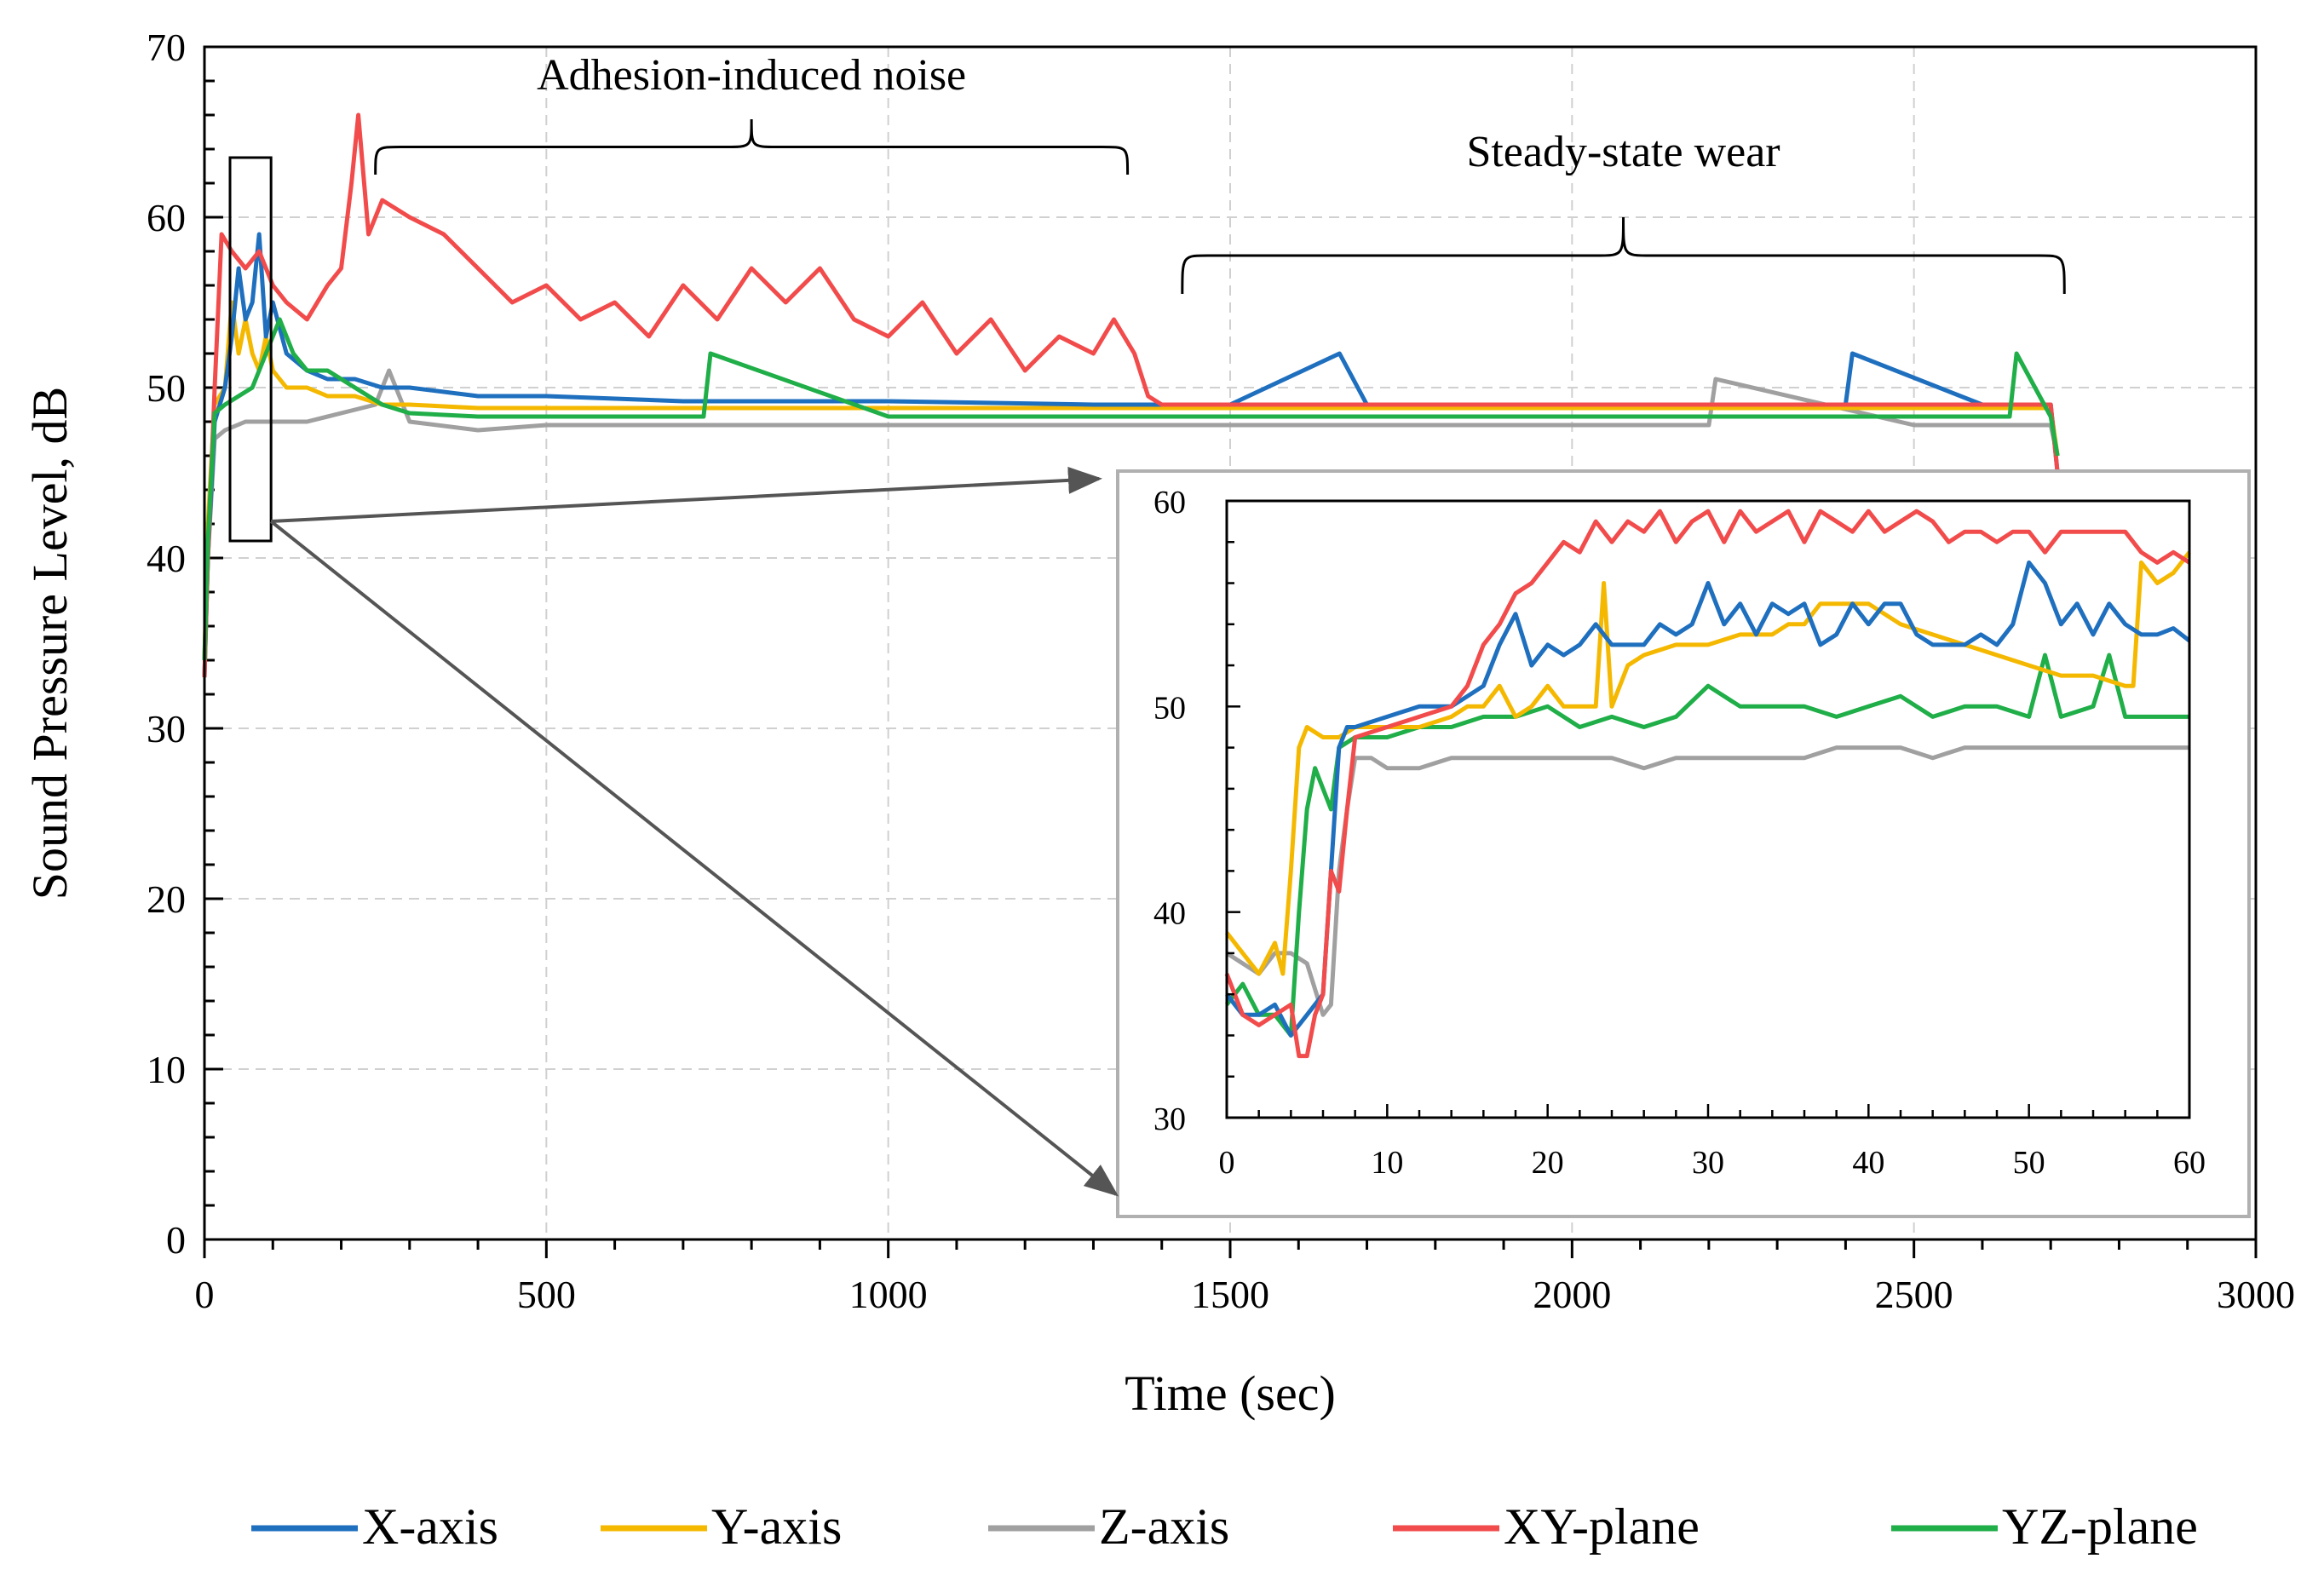 The width and height of the screenshot is (2324, 1593). Describe the element at coordinates (1230, 1394) in the screenshot. I see `x-axis-title: Time (sec)` at that location.